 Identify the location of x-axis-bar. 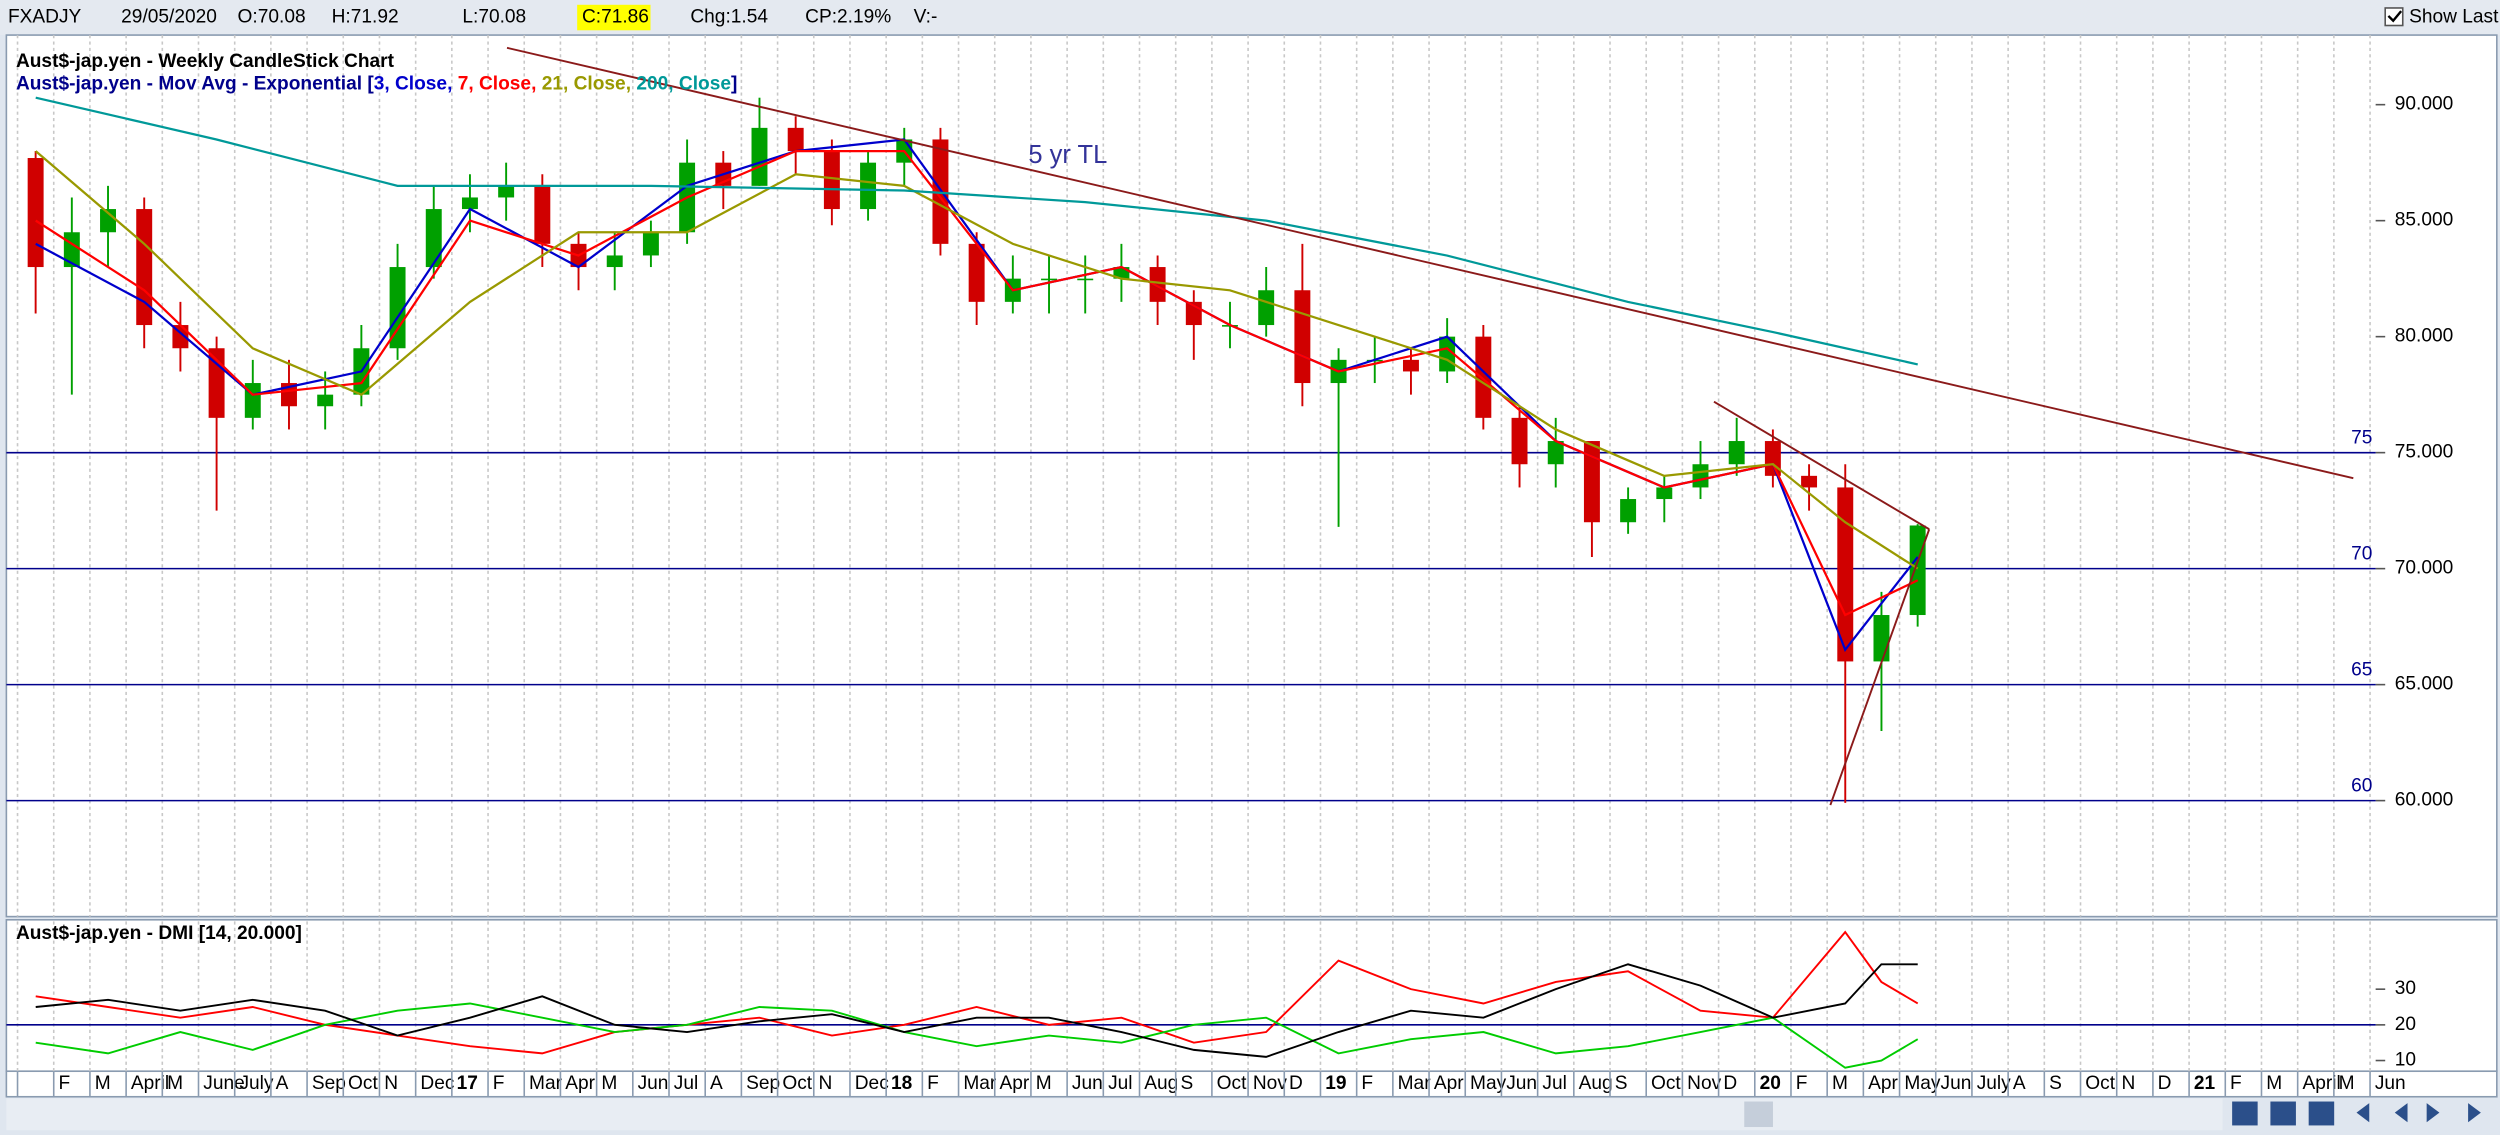
(1251, 1084).